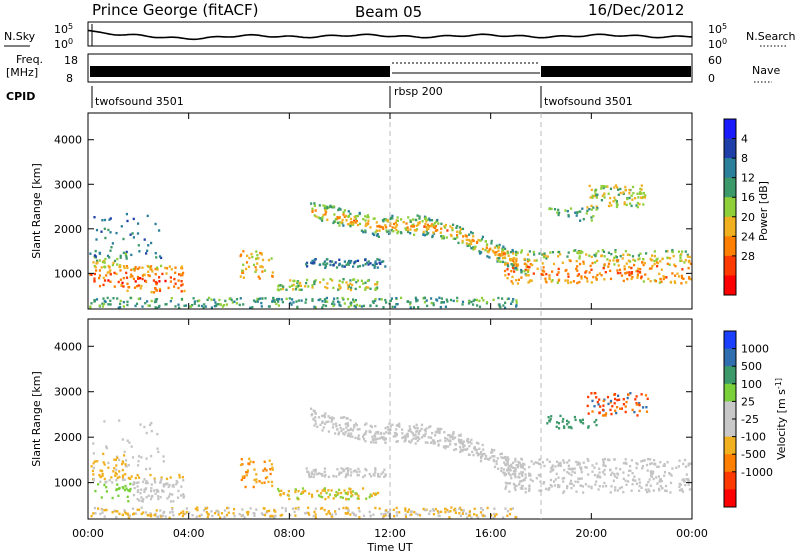 Image resolution: width=800 pixels, height=554 pixels. Describe the element at coordinates (400, 36) in the screenshot. I see `nsky-strip: N.Sky 105 100 105 100 N.Search` at that location.